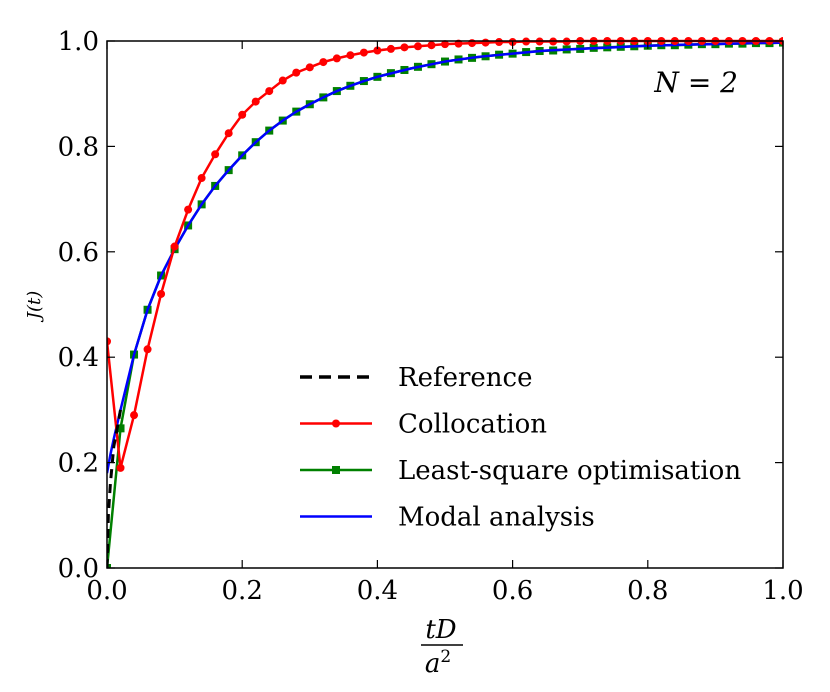  Describe the element at coordinates (440, 630) in the screenshot. I see `x-axis-label-numerator: tD` at that location.